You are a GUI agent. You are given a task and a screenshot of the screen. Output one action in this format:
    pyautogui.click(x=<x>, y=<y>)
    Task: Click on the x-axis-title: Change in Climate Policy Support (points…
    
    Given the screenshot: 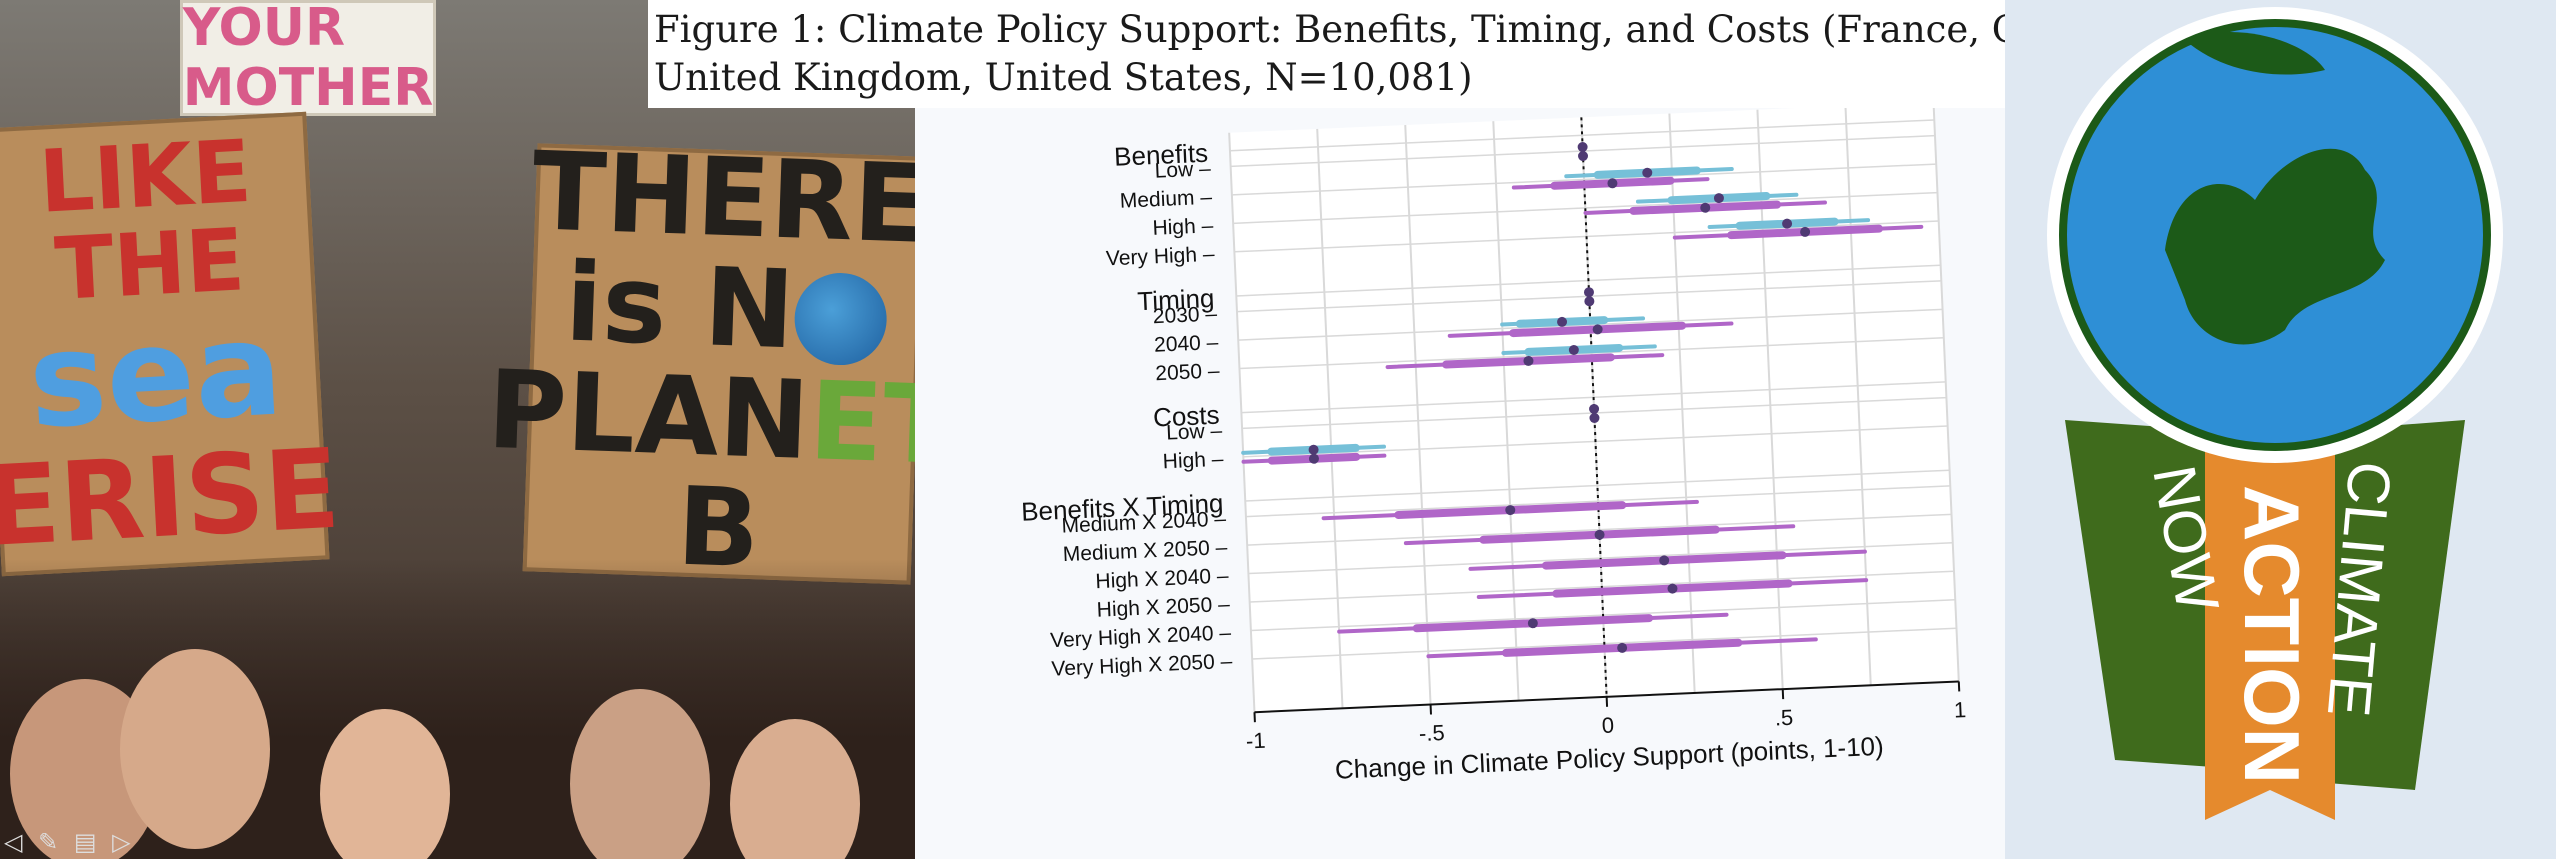 What is the action you would take?
    pyautogui.click(x=1609, y=758)
    